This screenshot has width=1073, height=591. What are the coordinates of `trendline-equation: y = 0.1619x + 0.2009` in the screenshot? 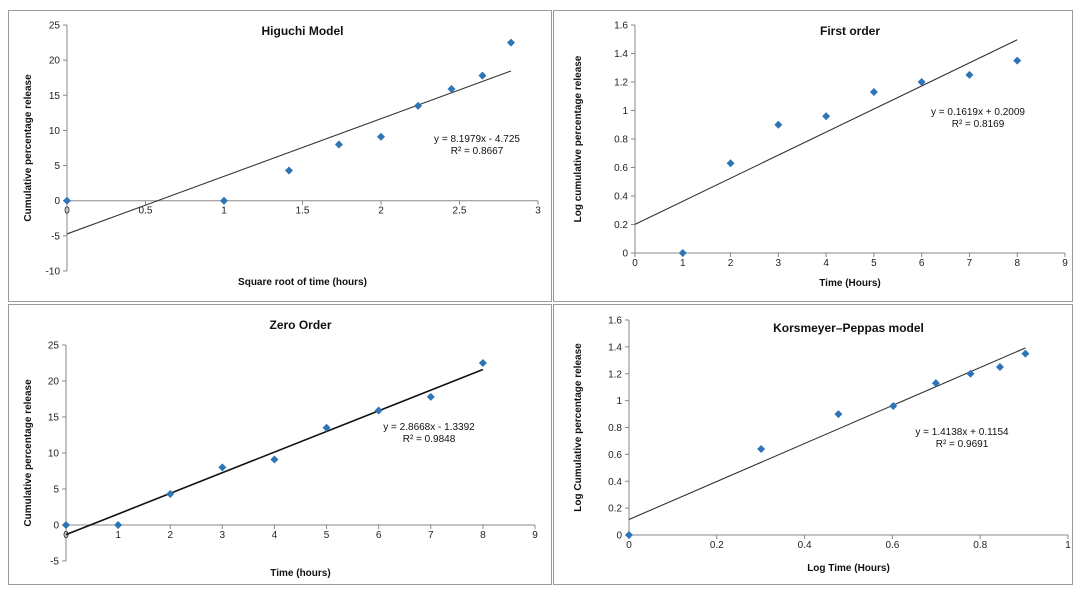 It's located at (978, 112).